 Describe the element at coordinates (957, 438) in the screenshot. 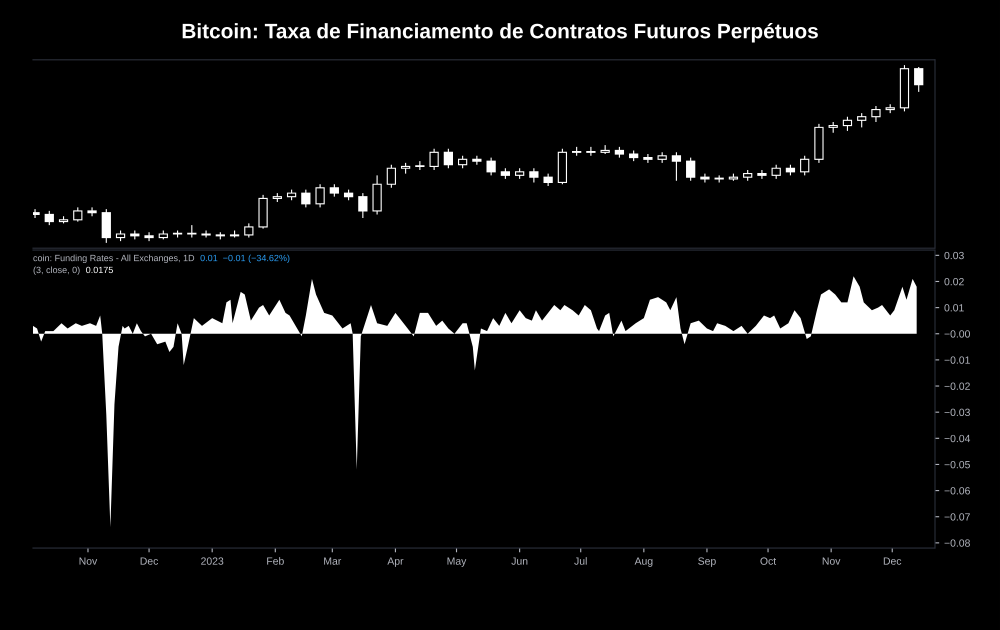

I see `y-tick-label: −0.04` at that location.